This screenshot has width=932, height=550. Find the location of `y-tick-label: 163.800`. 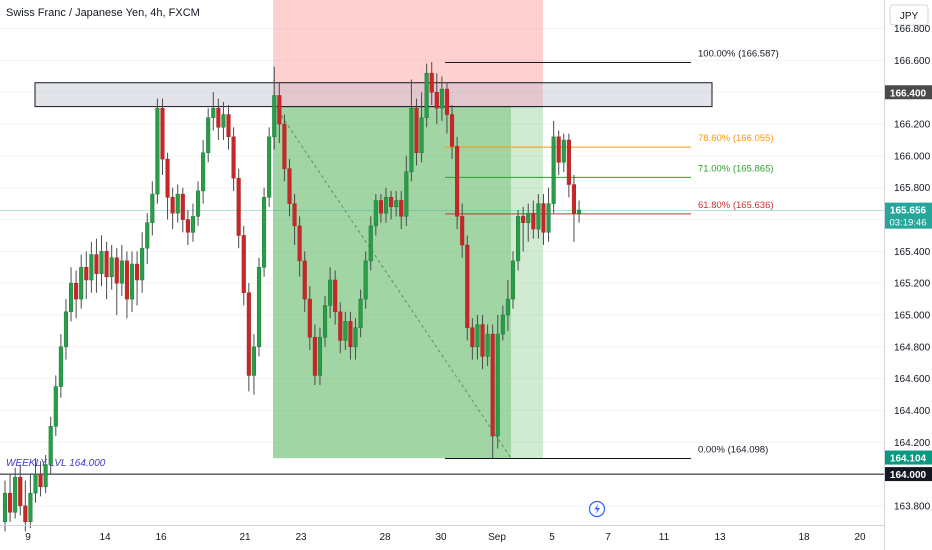

y-tick-label: 163.800 is located at coordinates (912, 506).